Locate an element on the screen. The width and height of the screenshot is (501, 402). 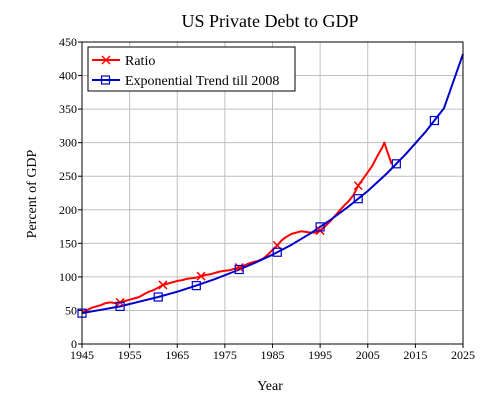
x-axis-label: Year is located at coordinates (270, 386).